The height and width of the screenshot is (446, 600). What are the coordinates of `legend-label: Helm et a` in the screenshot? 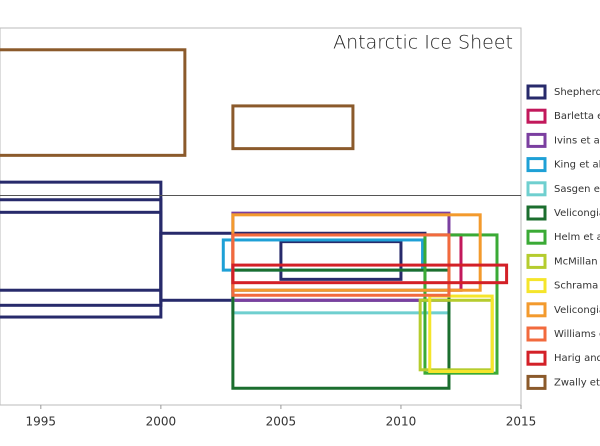 It's located at (577, 237).